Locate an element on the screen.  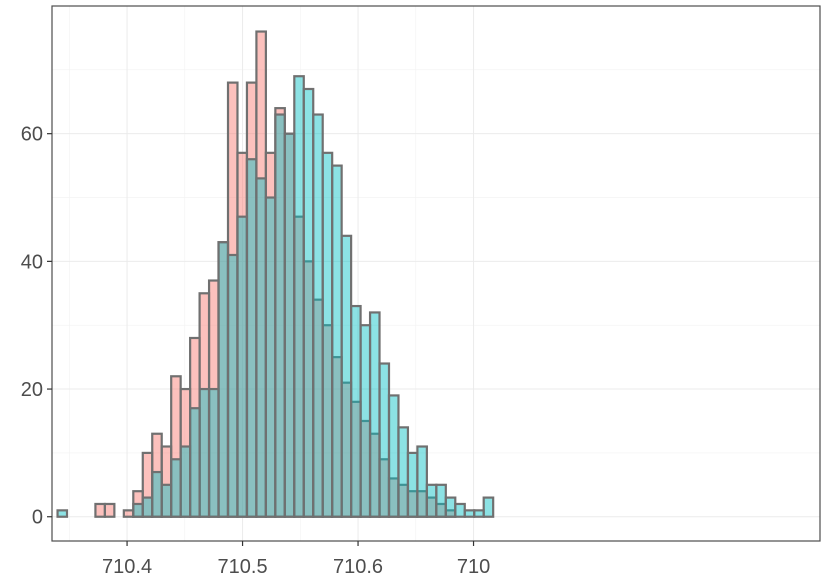
x-axis: 710.4 710.5 710.6 710 is located at coordinates (296, 559).